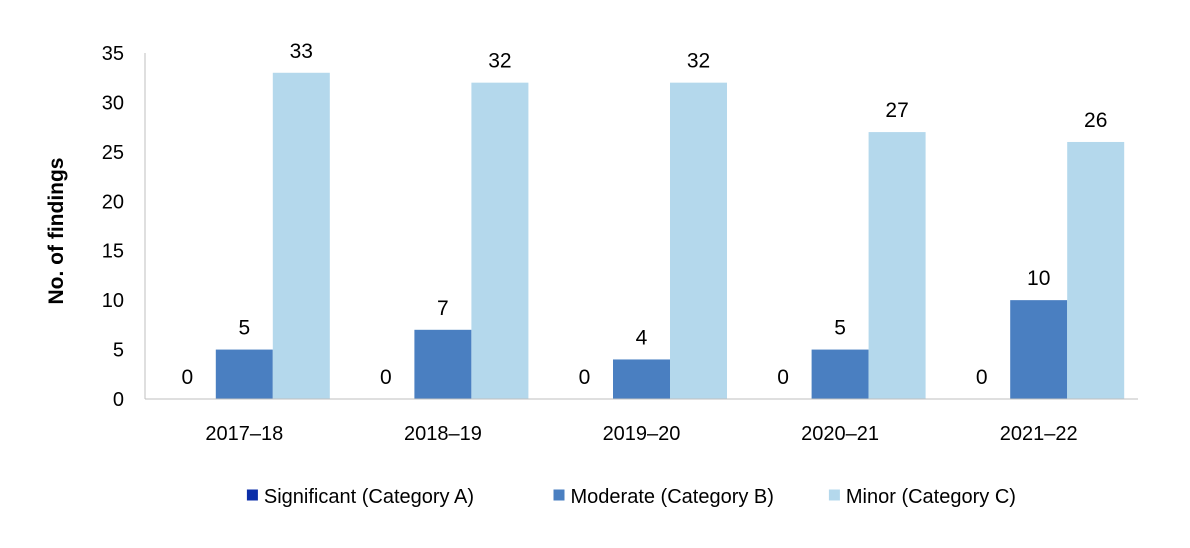  What do you see at coordinates (1095, 120) in the screenshot?
I see `data-label: 26` at bounding box center [1095, 120].